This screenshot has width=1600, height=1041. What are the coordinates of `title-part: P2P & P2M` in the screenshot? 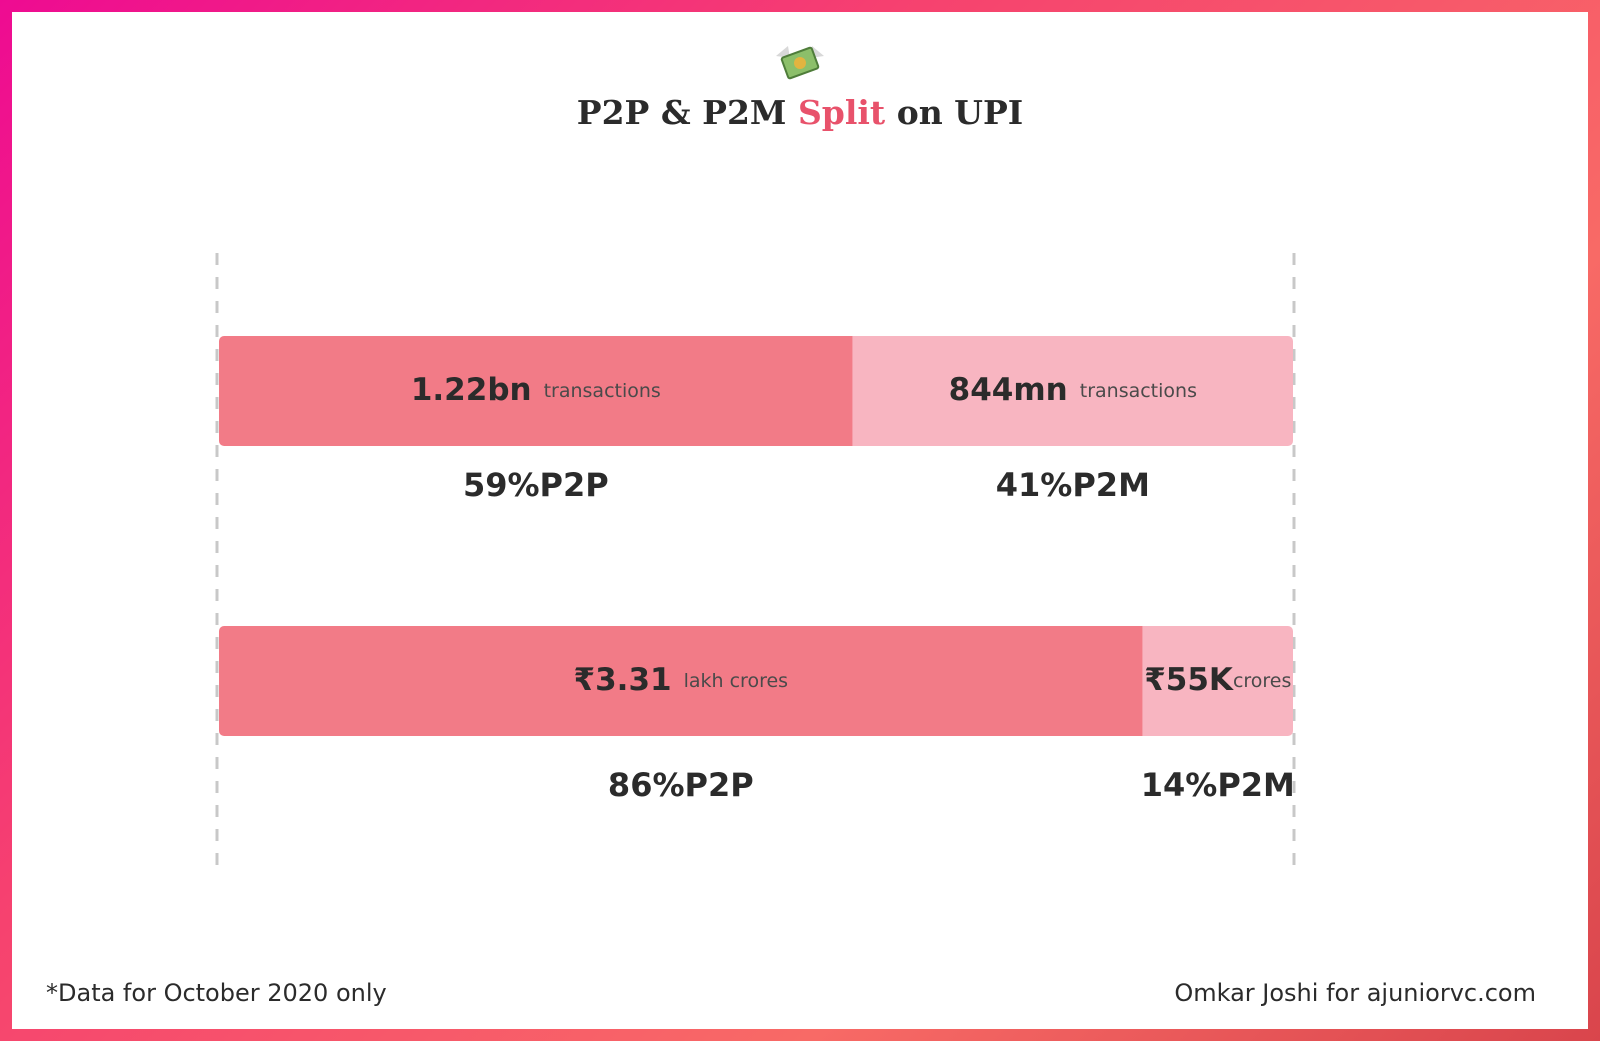 It's located at (682, 112).